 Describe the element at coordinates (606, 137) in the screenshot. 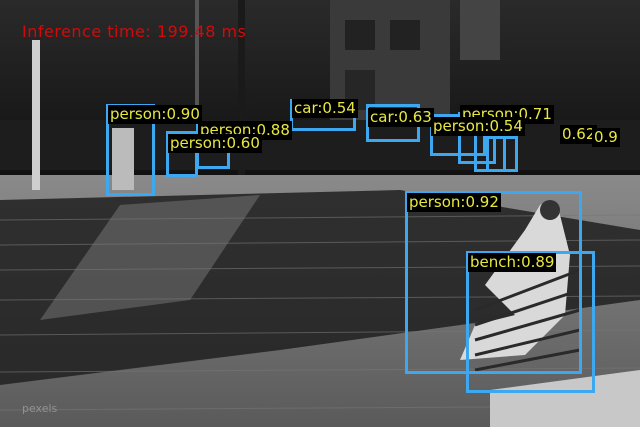

I see `detection-label-person-09: 0.9` at that location.